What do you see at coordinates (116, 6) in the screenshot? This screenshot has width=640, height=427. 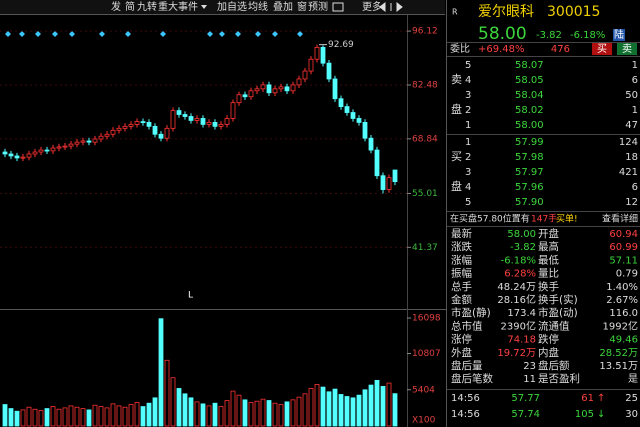 I see `toolbar-button: 发` at bounding box center [116, 6].